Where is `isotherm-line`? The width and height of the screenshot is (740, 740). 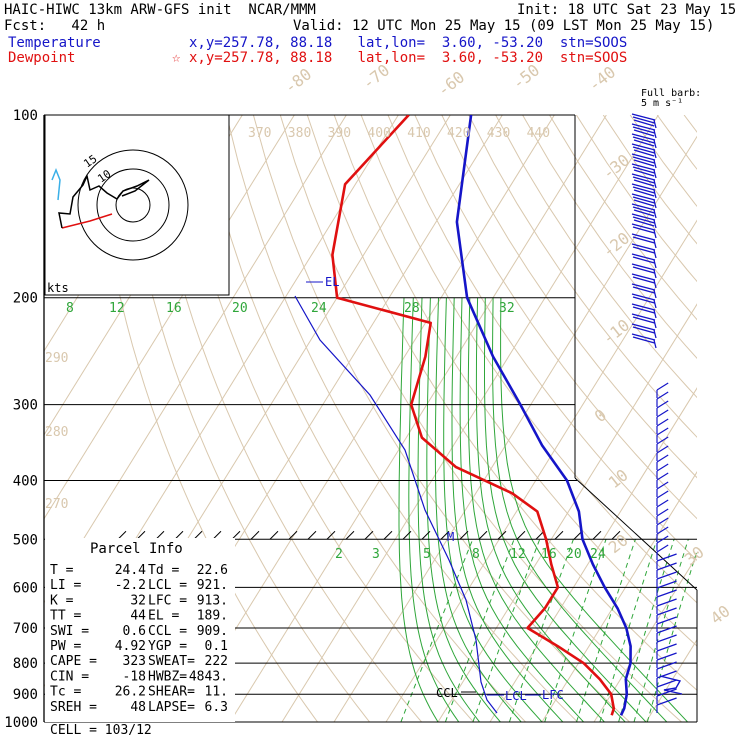
isotherm-line is located at coordinates (619, 596).